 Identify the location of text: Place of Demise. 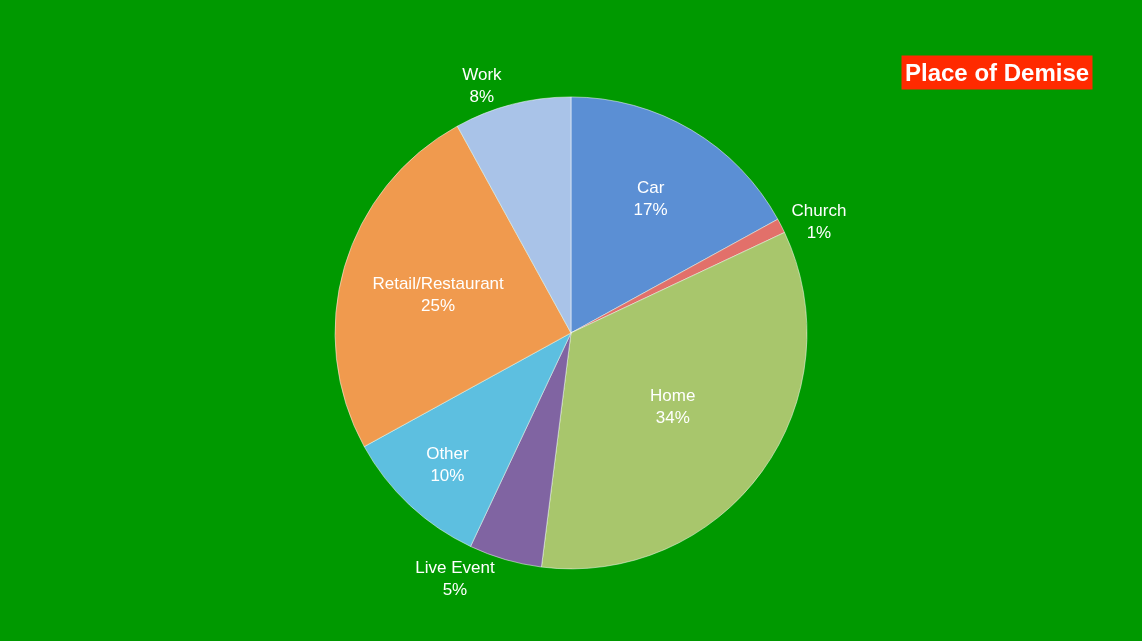
(997, 72).